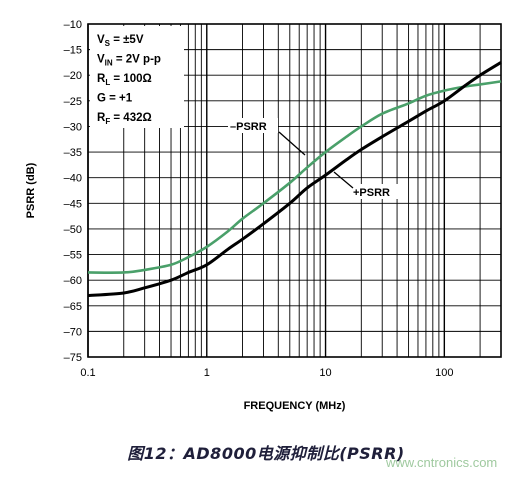 The height and width of the screenshot is (479, 532). What do you see at coordinates (73, 332) in the screenshot?
I see `y-tick-label: –70` at bounding box center [73, 332].